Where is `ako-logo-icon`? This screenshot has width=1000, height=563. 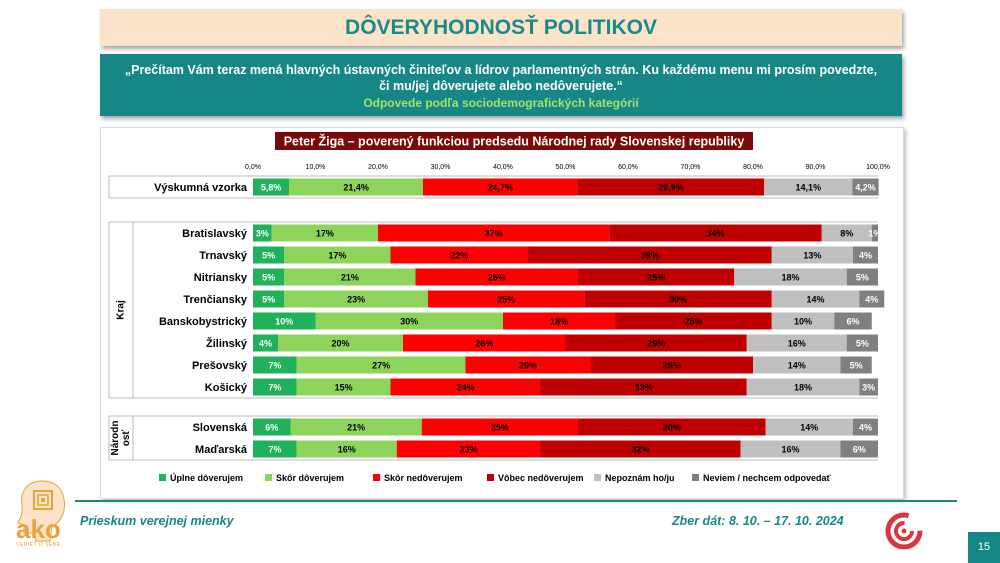
ako-logo-icon is located at coordinates (41, 511).